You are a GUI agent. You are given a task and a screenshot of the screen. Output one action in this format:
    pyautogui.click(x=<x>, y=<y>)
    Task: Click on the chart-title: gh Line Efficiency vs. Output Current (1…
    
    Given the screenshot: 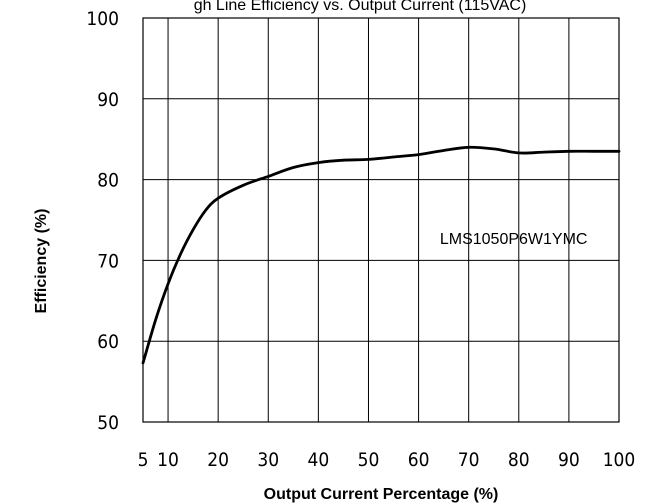 What is the action you would take?
    pyautogui.click(x=360, y=7)
    